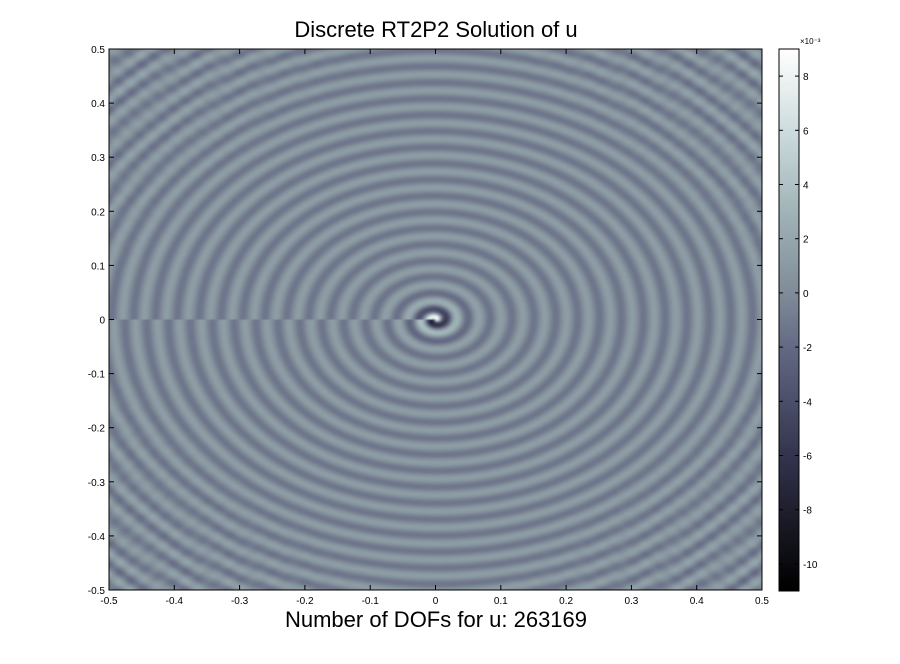  What do you see at coordinates (806, 294) in the screenshot?
I see `colorbar-tick-label: 0` at bounding box center [806, 294].